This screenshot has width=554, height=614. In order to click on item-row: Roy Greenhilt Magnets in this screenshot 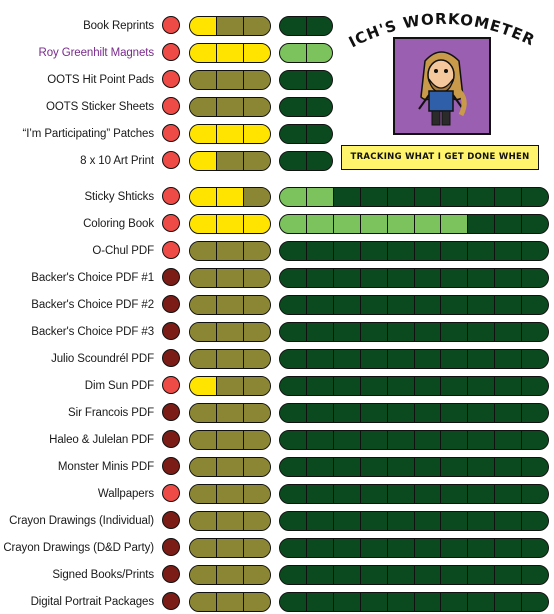, I will do `click(277, 53)`.